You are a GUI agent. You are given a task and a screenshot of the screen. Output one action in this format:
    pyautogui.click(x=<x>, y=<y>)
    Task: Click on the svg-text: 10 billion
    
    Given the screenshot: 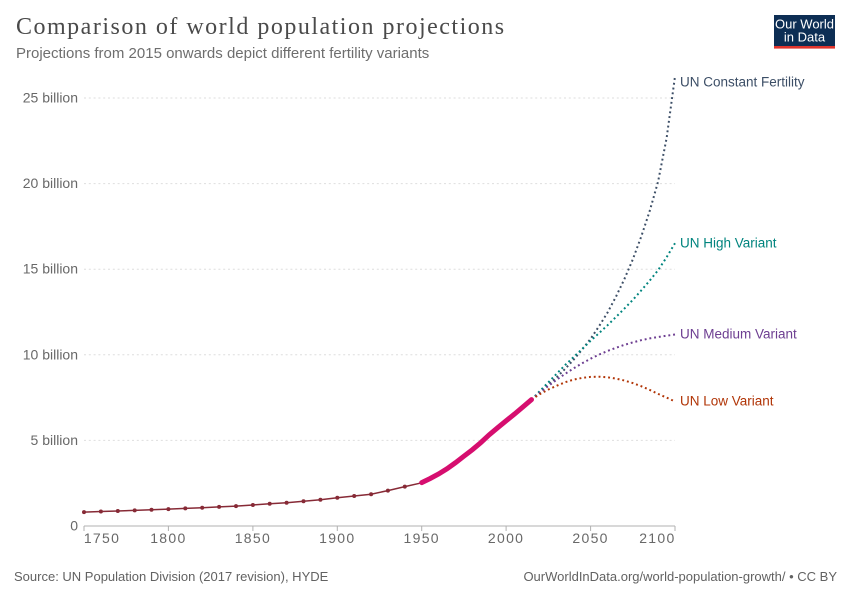 What is the action you would take?
    pyautogui.click(x=50, y=354)
    